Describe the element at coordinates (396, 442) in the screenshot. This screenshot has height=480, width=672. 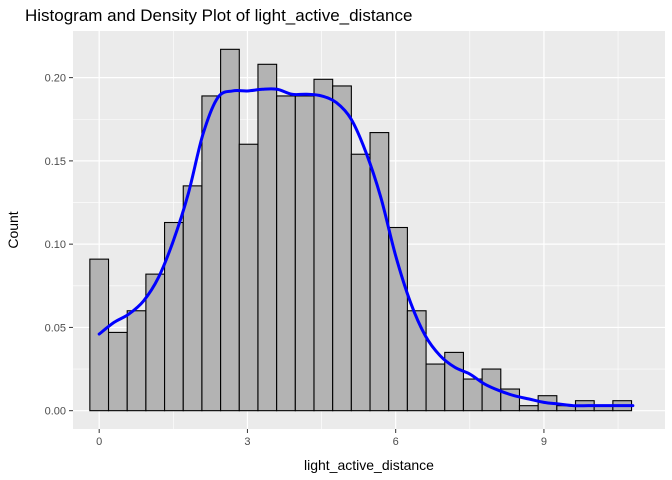
I see `x-tick-label: 6` at that location.